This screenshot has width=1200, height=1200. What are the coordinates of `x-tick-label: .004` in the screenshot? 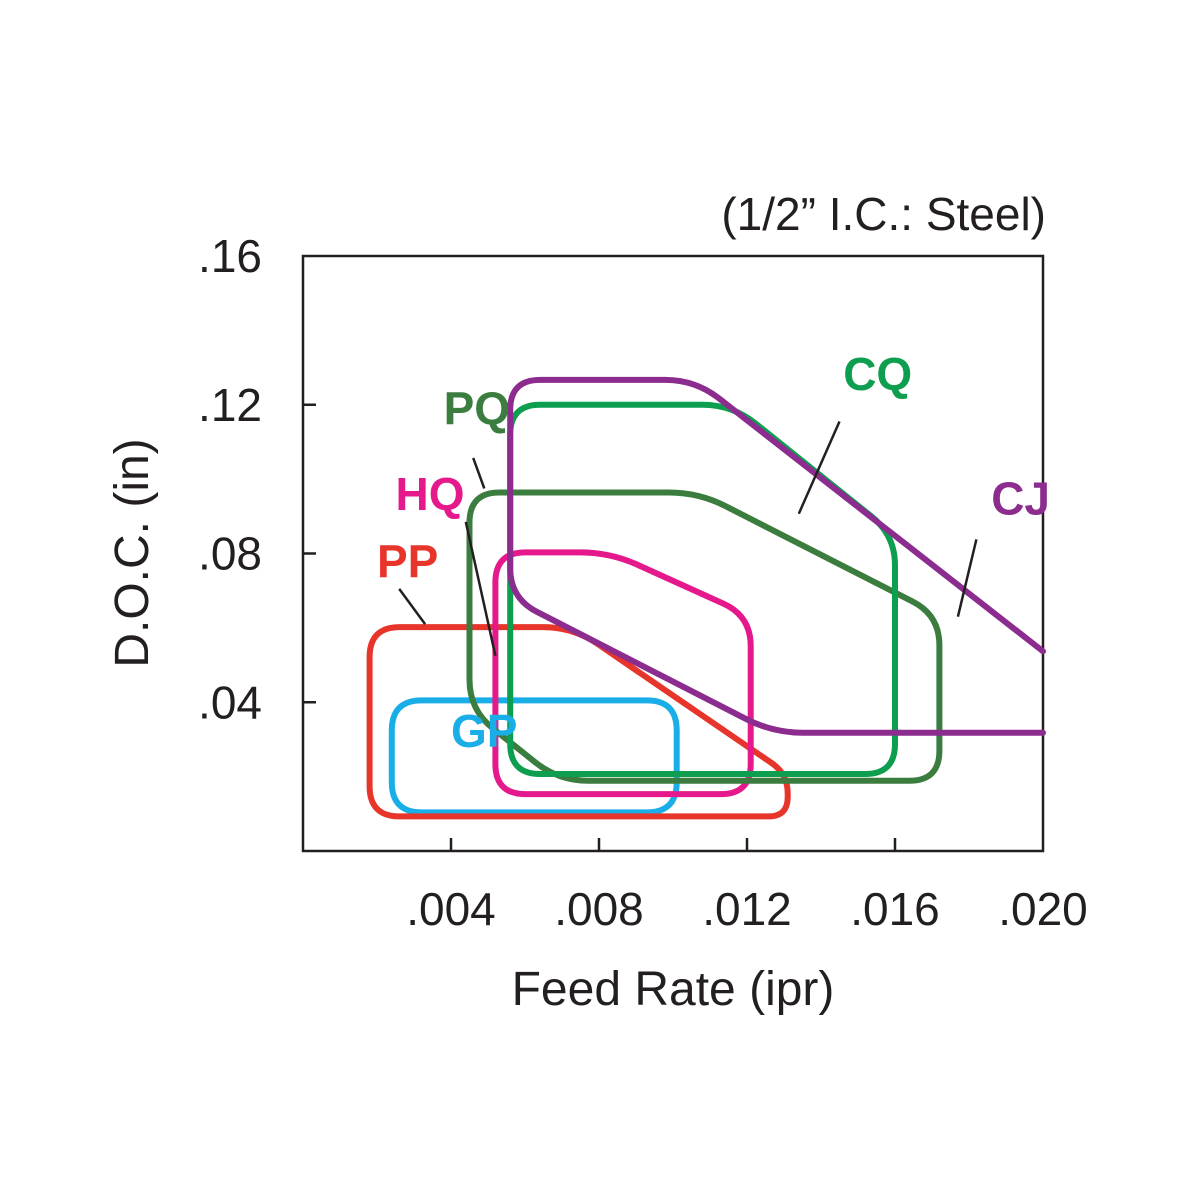 It's located at (451, 909).